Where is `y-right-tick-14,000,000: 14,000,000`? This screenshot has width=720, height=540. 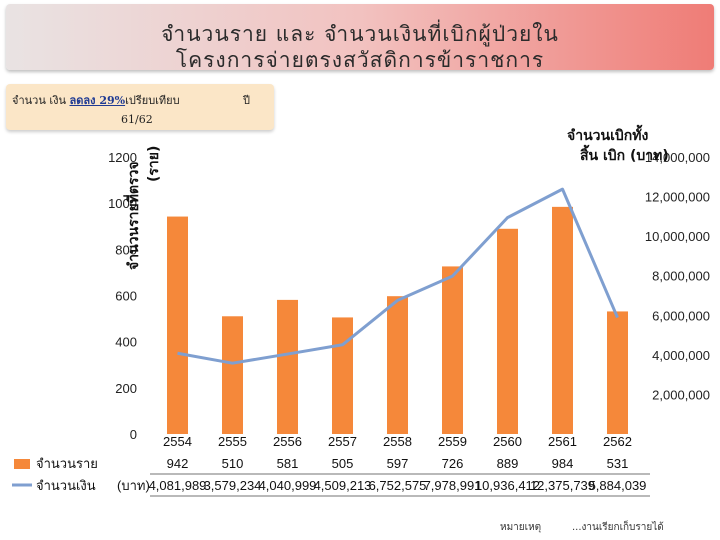
y-right-tick-14,000,000: 14,000,000 is located at coordinates (677, 157).